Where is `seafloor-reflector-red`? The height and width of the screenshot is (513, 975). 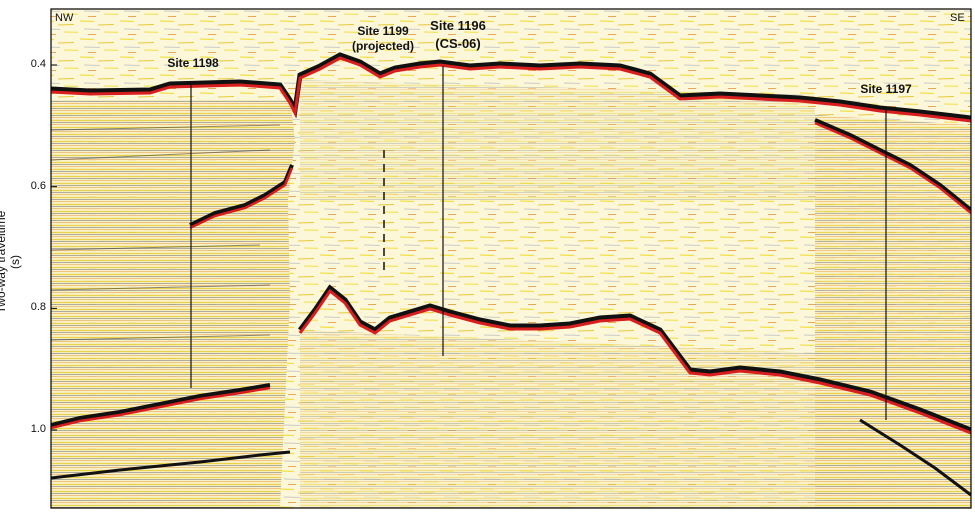 seafloor-reflector-red is located at coordinates (511, 89).